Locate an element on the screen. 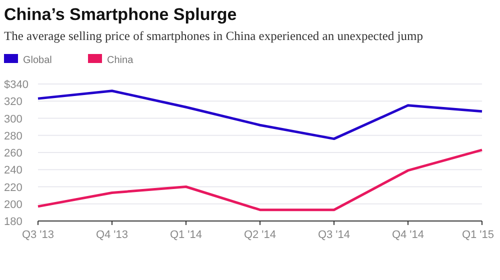  x-tick-label: Q4 '13 is located at coordinates (112, 235).